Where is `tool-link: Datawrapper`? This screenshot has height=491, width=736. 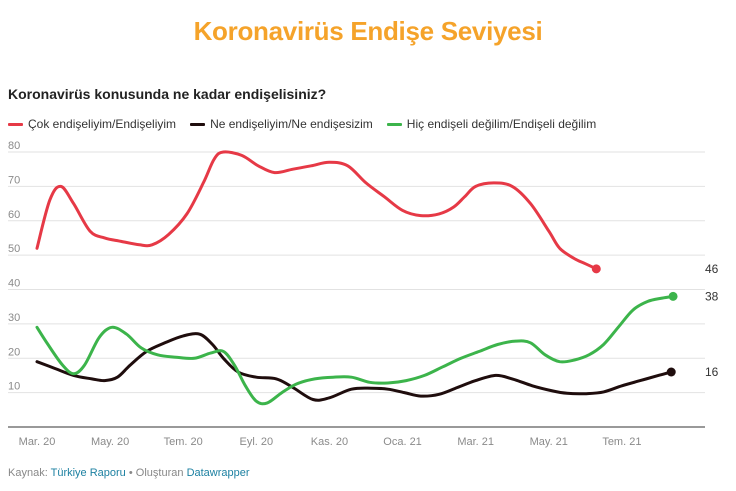
tool-link: Datawrapper is located at coordinates (218, 473).